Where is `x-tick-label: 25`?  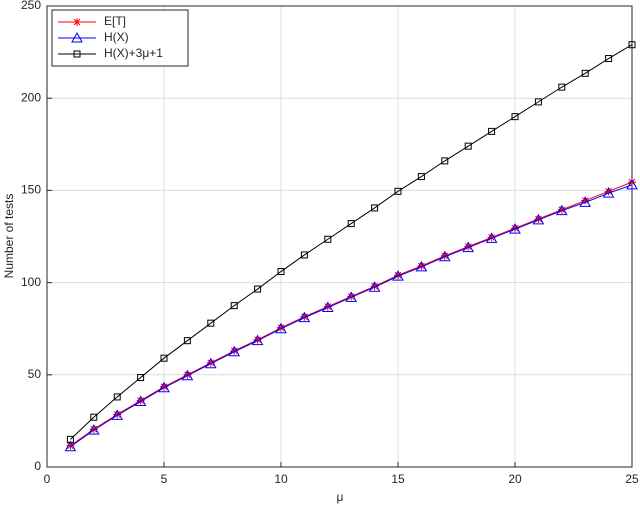 x-tick-label: 25 is located at coordinates (632, 479).